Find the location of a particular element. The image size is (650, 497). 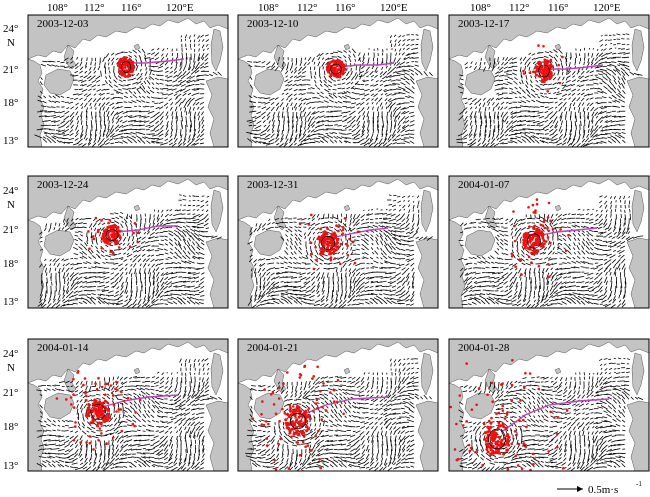

lon-label-112: 112° is located at coordinates (307, 8).